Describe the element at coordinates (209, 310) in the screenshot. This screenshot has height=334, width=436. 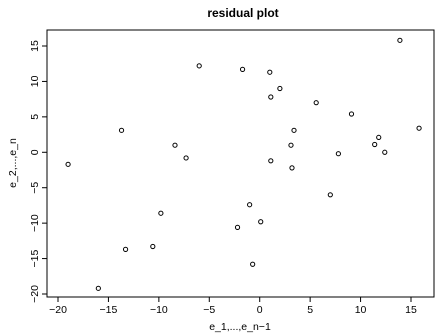
I see `x-tick-label: −5` at that location.